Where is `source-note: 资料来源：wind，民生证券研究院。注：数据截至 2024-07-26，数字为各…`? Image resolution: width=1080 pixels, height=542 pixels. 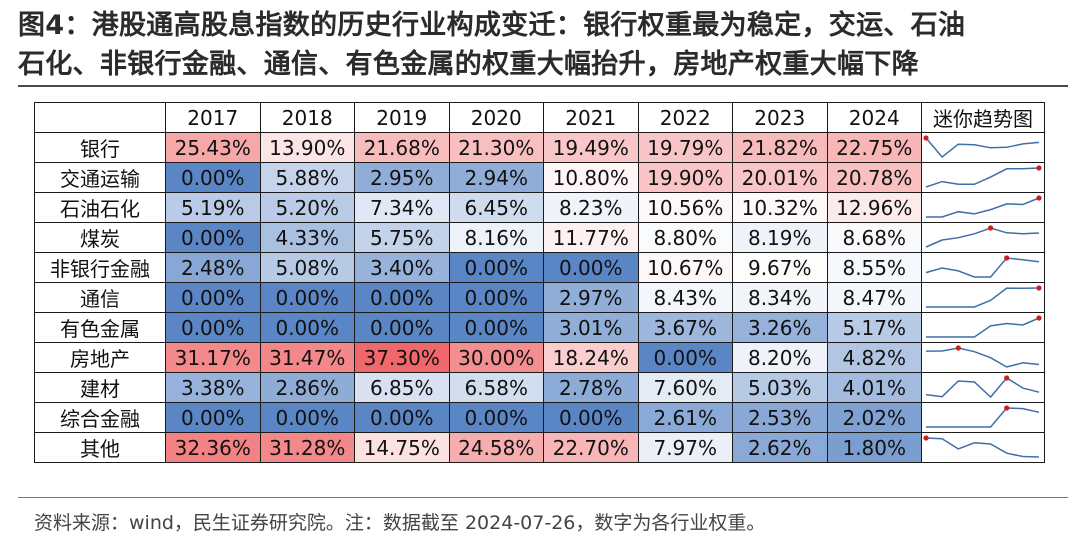 source-note: 资料来源：wind，民生证券研究院。注：数据截至 2024-07-26，数字为各… is located at coordinates (400, 523).